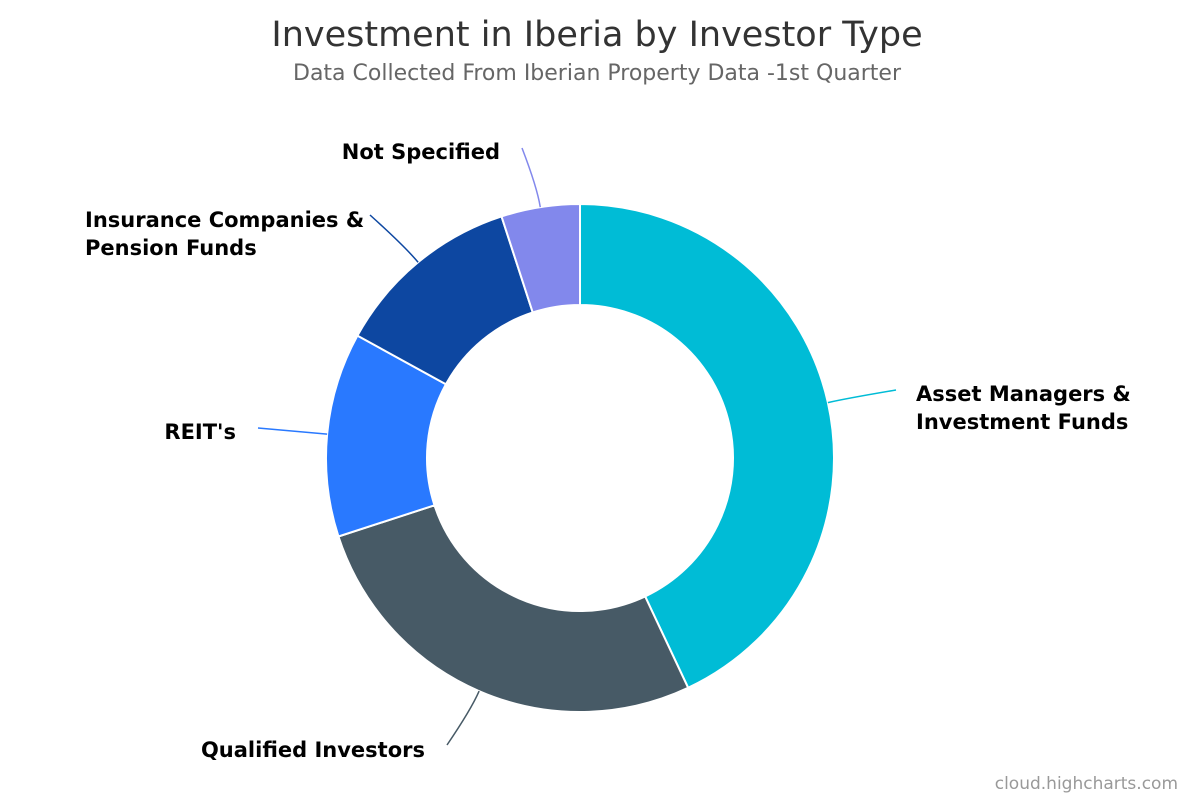  I want to click on data-label: Asset Managers & Investment Funds, so click(1023, 408).